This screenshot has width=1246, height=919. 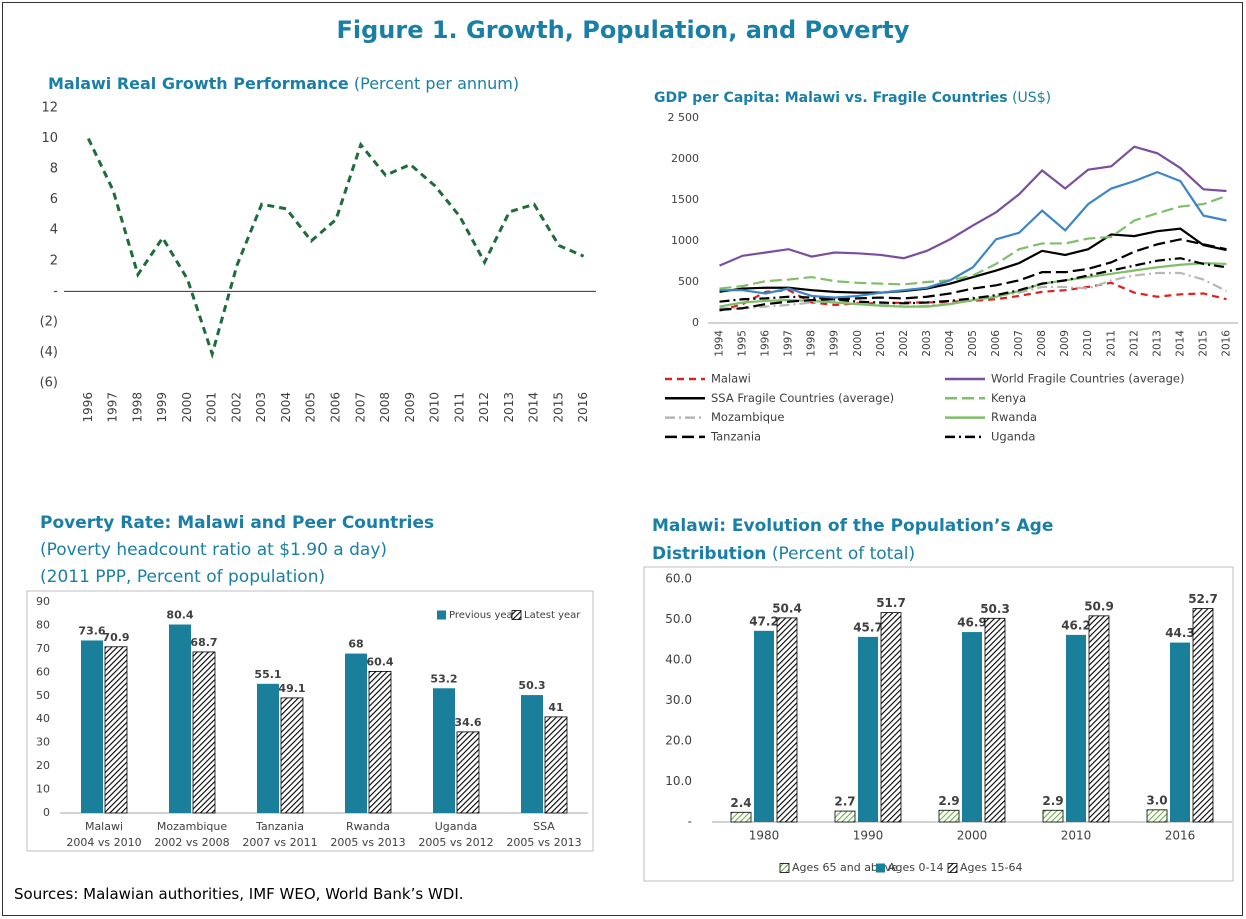 I want to click on legend-label: Kenya, so click(x=1008, y=398).